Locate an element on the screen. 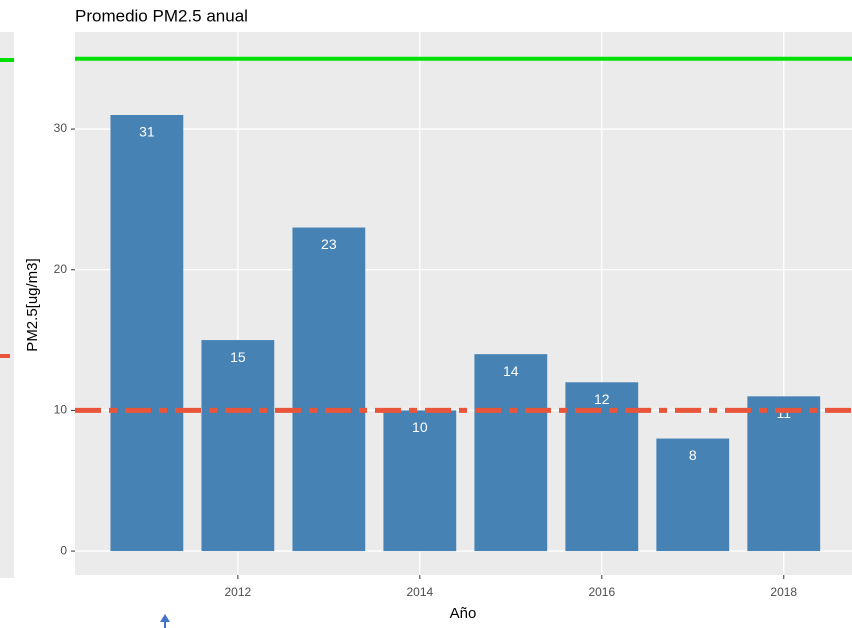  y-axis-label: PM2.5[ug/m3] is located at coordinates (32, 304).